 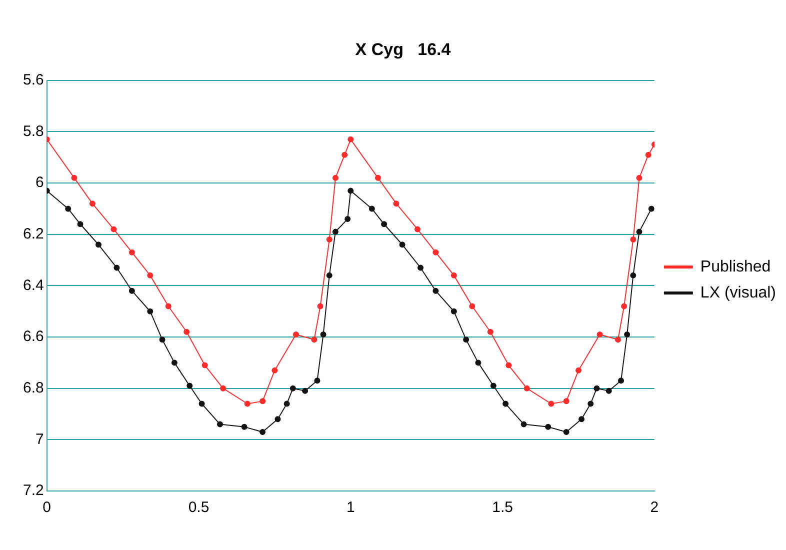 I want to click on x-tick-label: 0, so click(x=47, y=507).